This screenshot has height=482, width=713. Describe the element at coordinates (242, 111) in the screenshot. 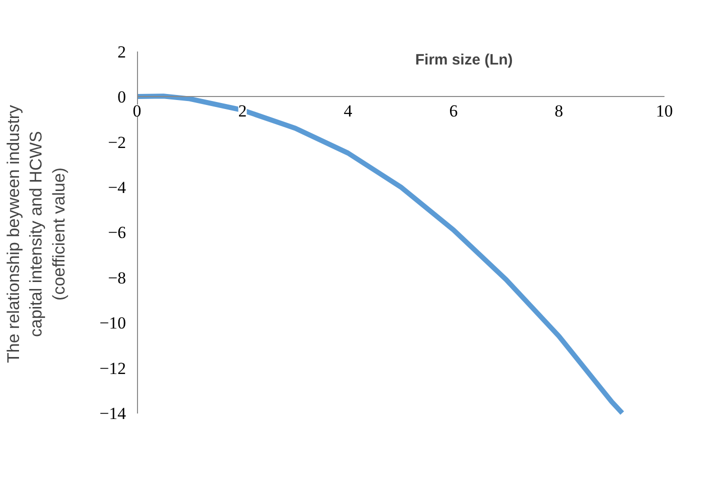

I see `x-tick-label: 2` at that location.